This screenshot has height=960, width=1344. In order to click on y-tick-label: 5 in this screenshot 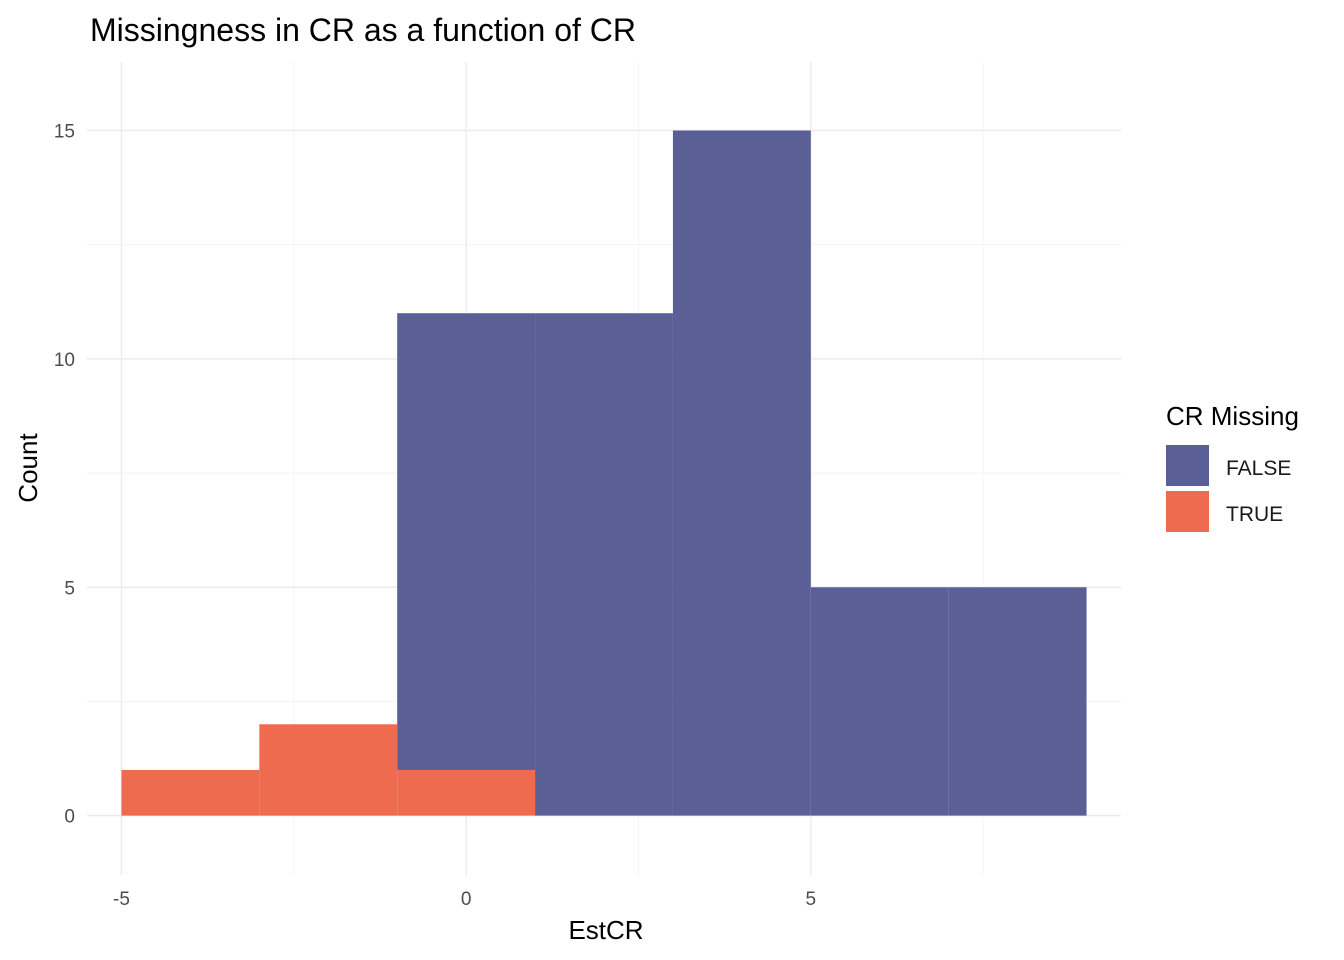, I will do `click(69, 588)`.